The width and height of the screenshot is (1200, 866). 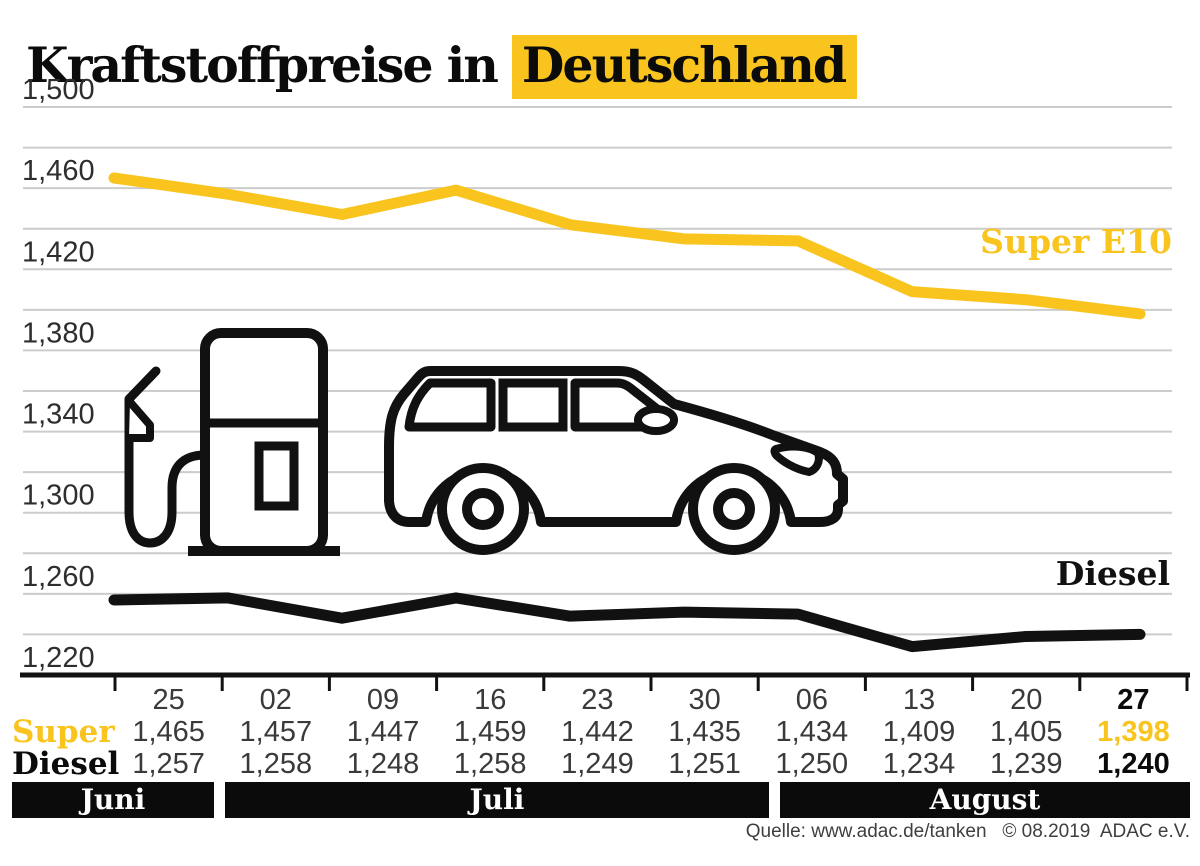 I want to click on page-title: Kraftstoffpreise in Deutschland, so click(x=442, y=66).